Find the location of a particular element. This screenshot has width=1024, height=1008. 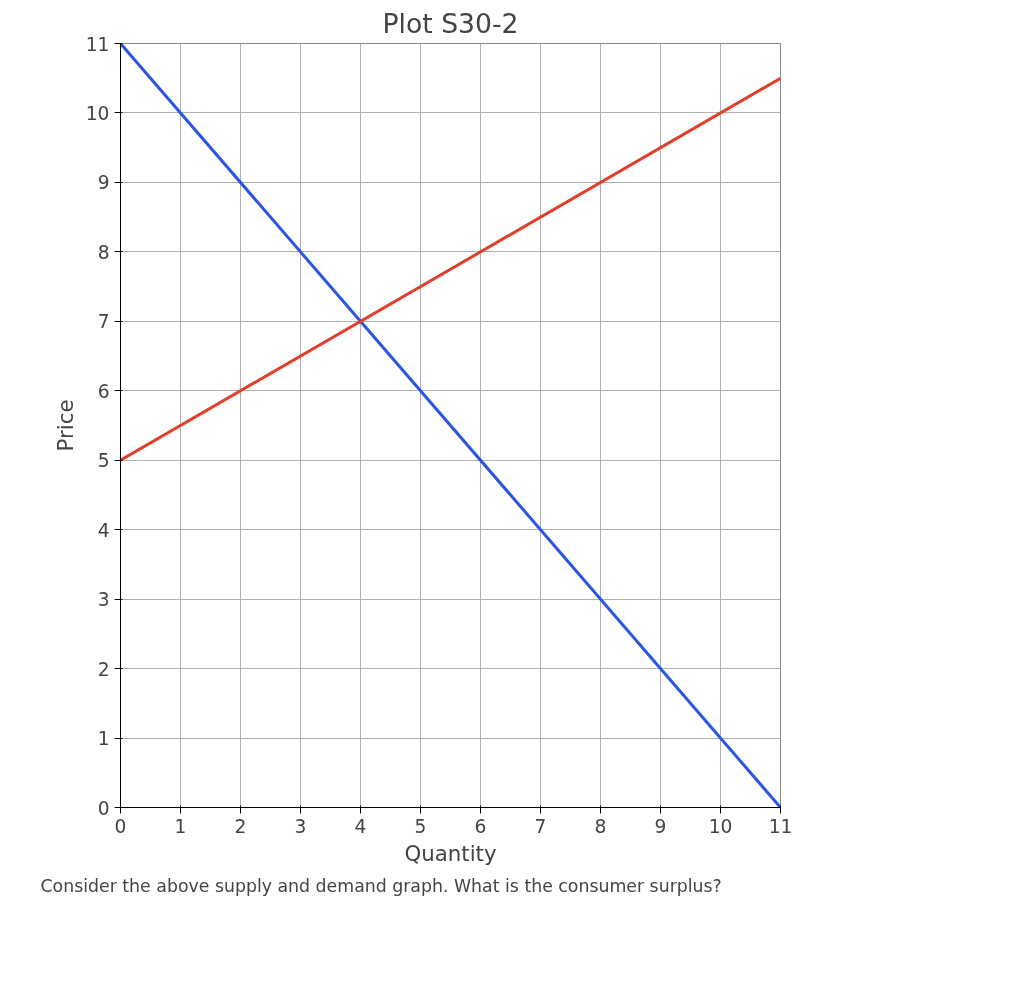

y-tick-label: 4 is located at coordinates (103, 530).